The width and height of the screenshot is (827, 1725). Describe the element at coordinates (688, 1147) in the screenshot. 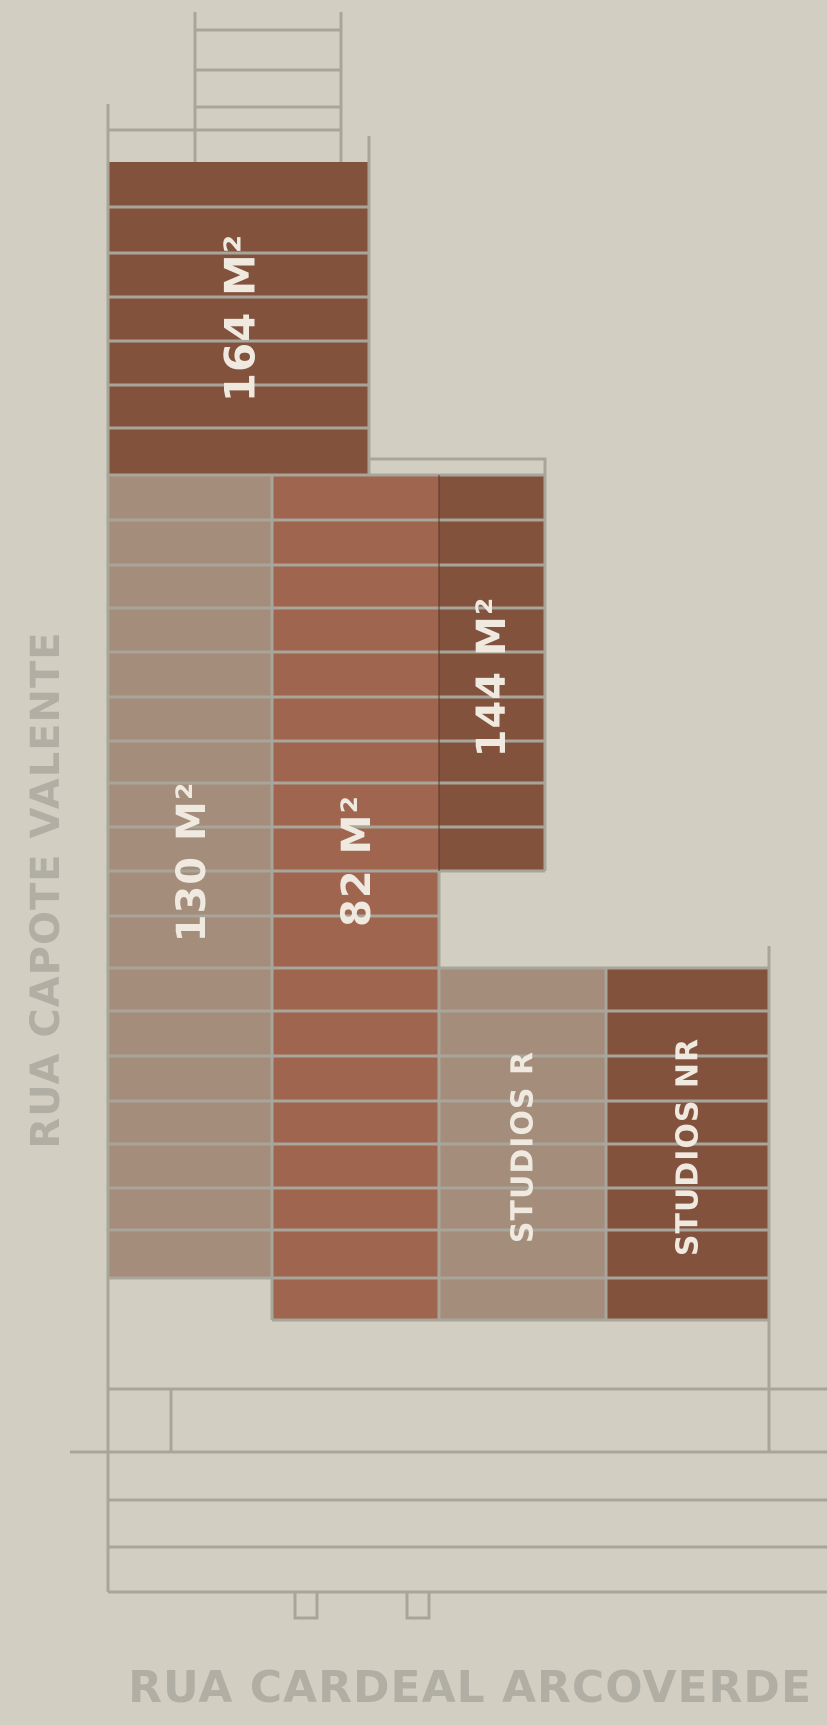

I see `studios-nr-label: STUDIOS NR` at that location.